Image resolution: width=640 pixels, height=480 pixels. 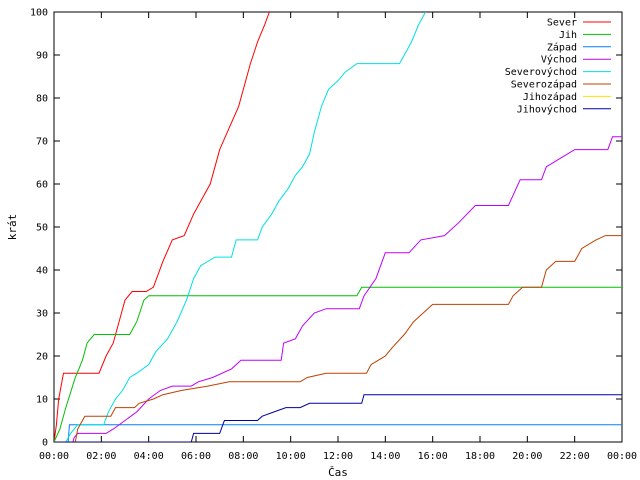 What do you see at coordinates (562, 23) in the screenshot?
I see `legend-label: Sever` at bounding box center [562, 23].